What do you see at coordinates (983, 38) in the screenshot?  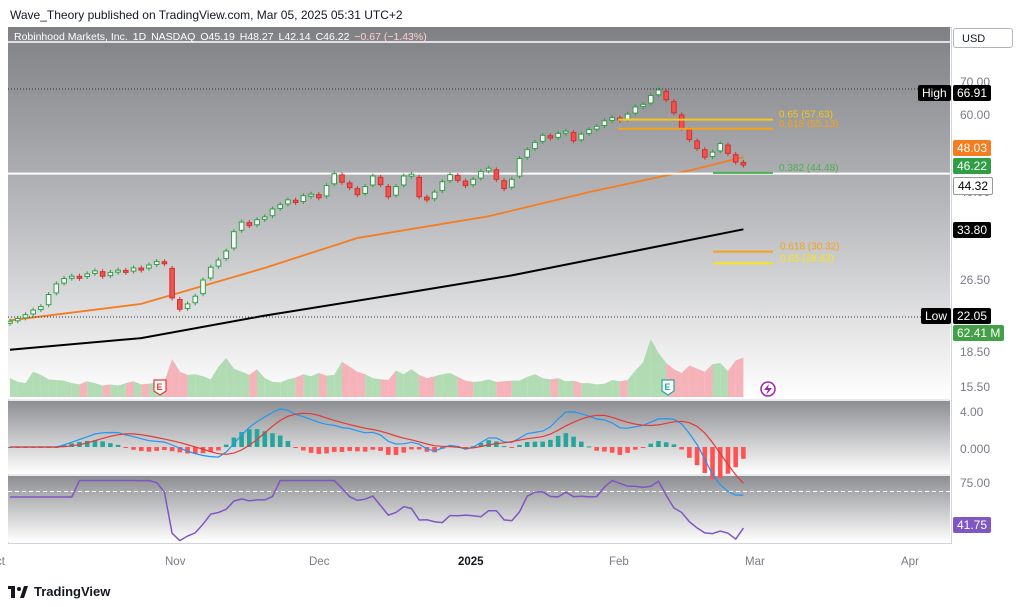 I see `currency-button: USD` at bounding box center [983, 38].